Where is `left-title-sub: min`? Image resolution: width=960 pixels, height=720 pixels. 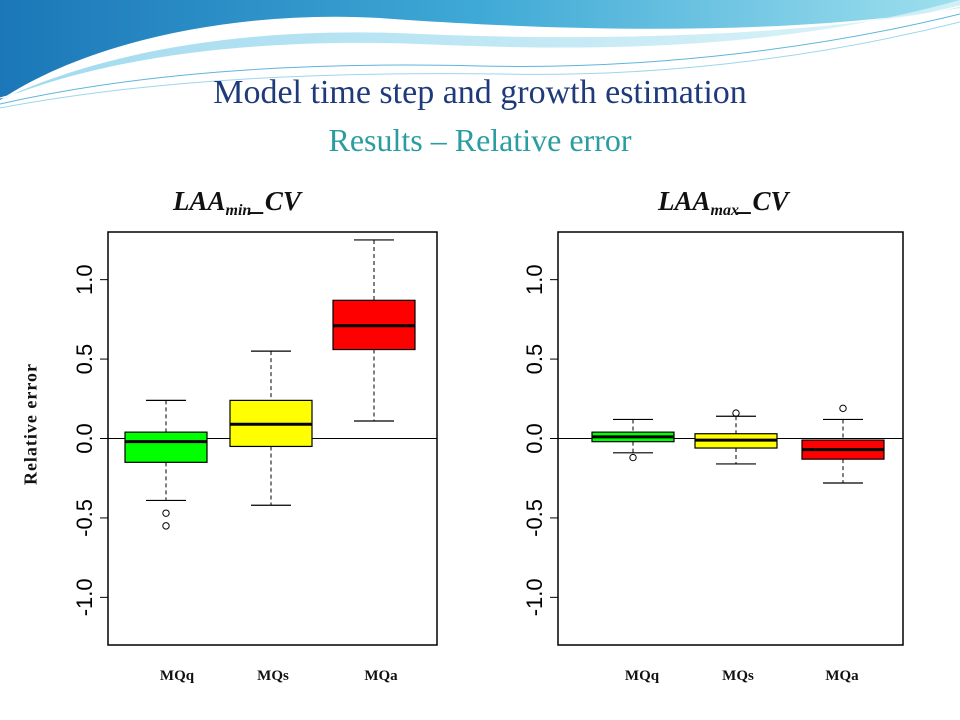
left-title-sub: min is located at coordinates (238, 210).